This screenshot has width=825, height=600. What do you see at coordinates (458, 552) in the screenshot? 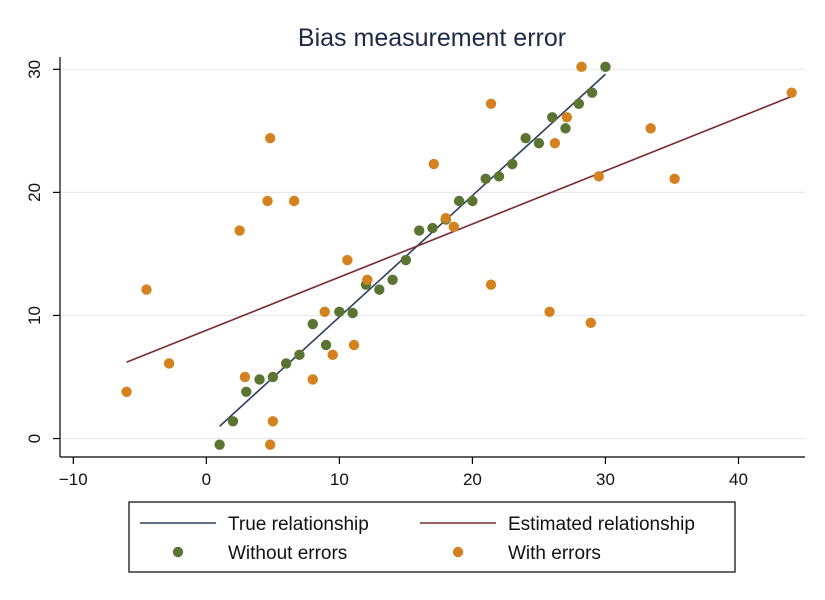
I see `legend-key-with-errors` at bounding box center [458, 552].